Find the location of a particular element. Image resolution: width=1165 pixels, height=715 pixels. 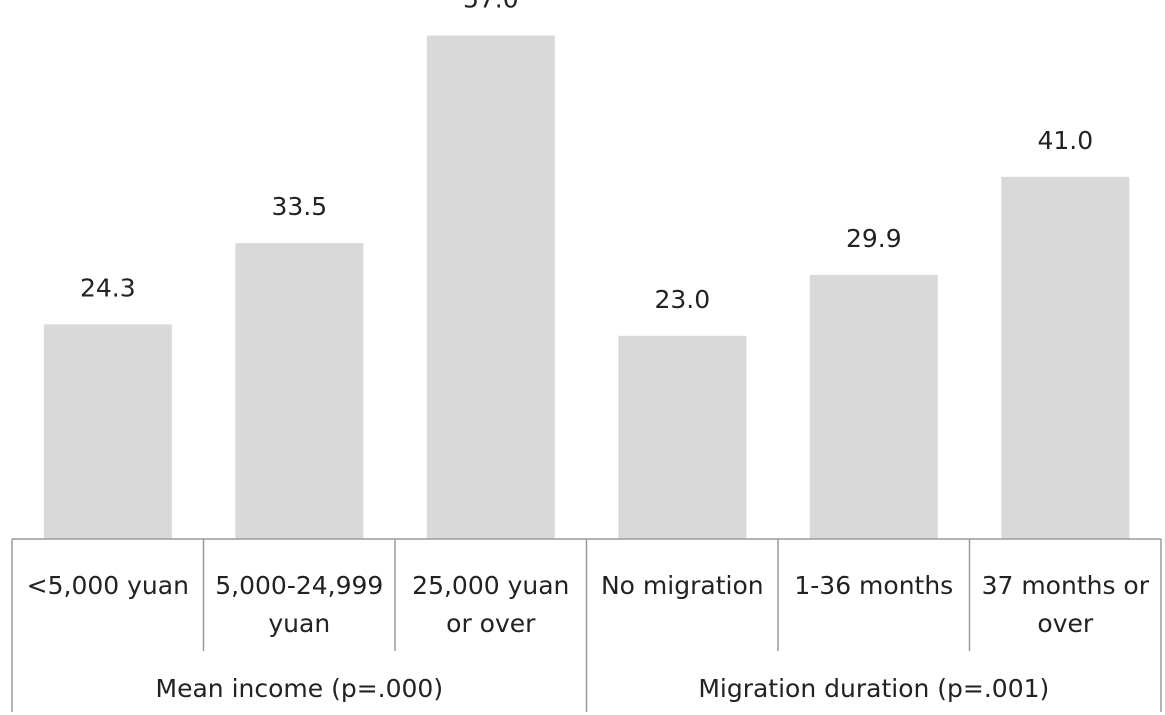

value-label-2: 33.5 is located at coordinates (299, 206).